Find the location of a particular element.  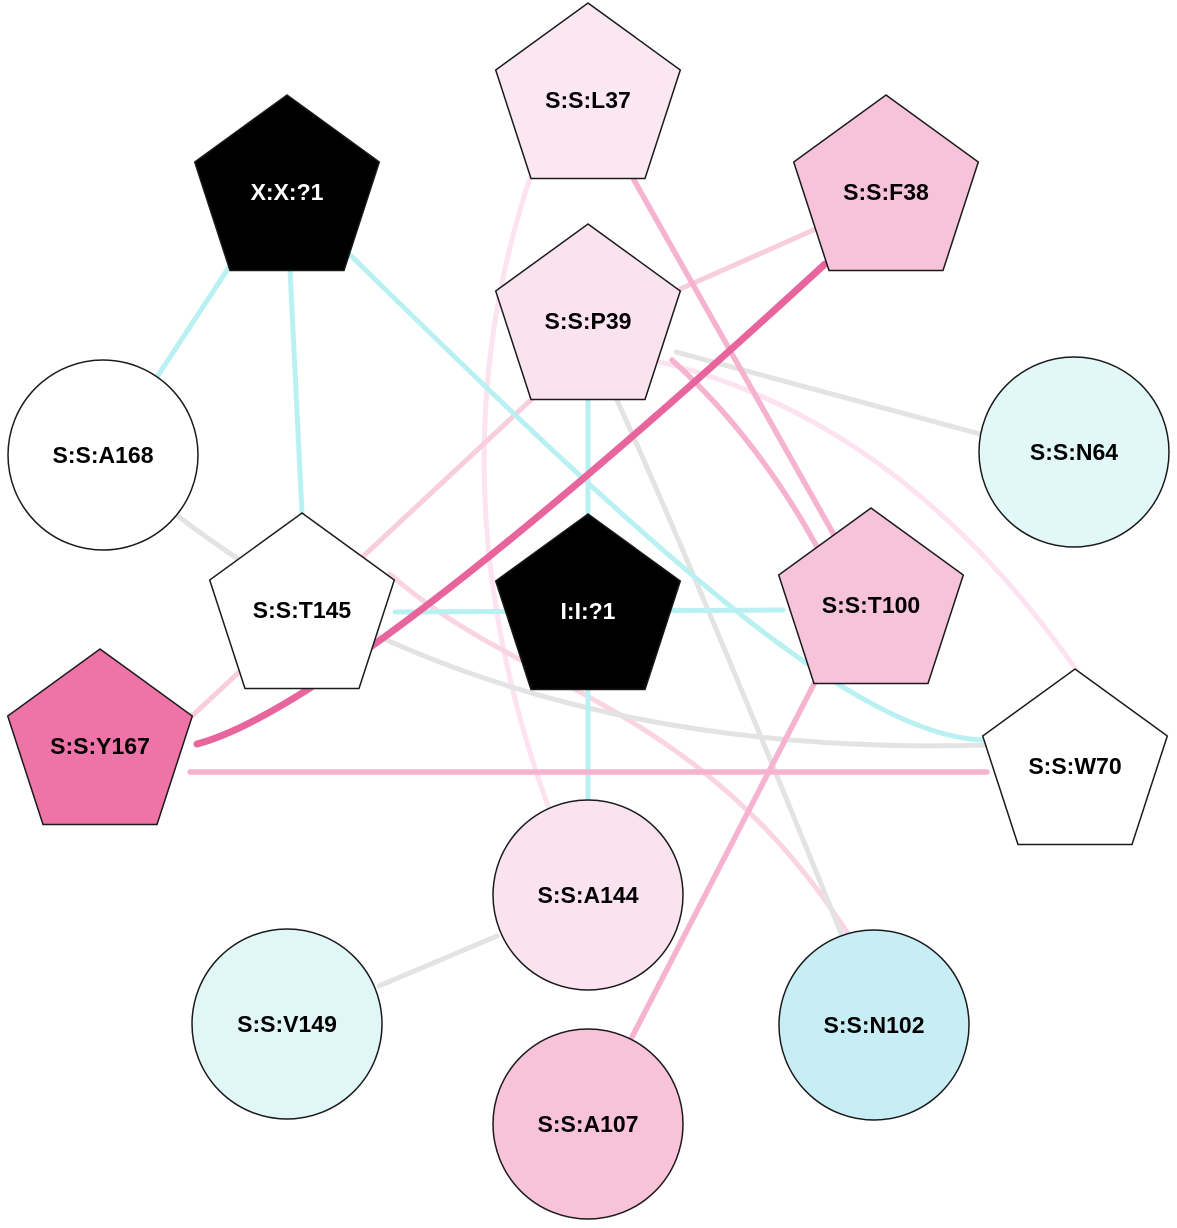

node-s-s-f38: S:S:F38 is located at coordinates (886, 183).